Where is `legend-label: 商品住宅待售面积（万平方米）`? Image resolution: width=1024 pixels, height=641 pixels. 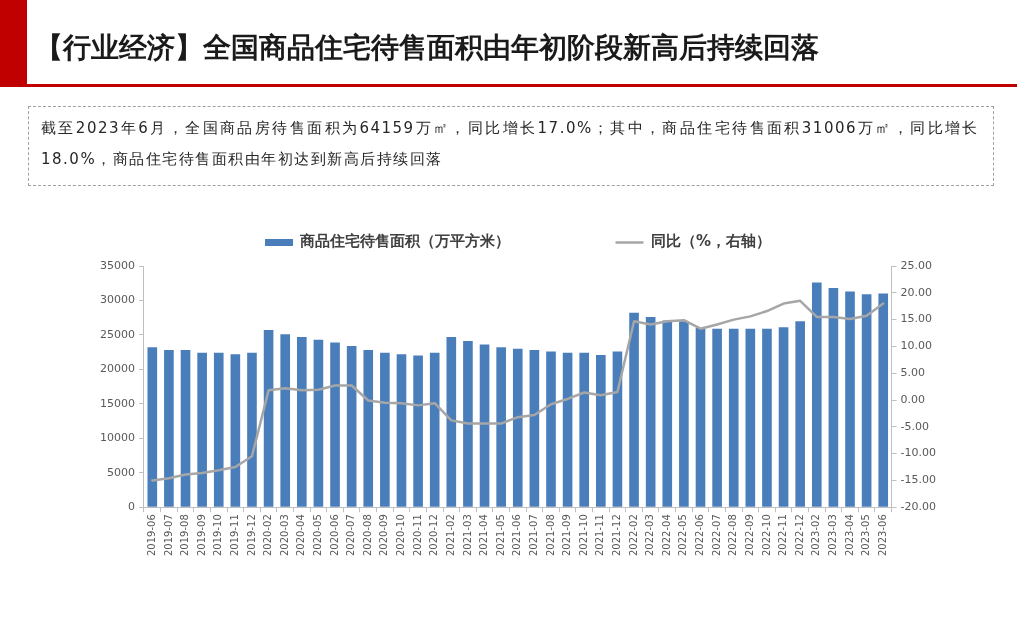
legend-label: 商品住宅待售面积（万平方米） is located at coordinates (405, 241).